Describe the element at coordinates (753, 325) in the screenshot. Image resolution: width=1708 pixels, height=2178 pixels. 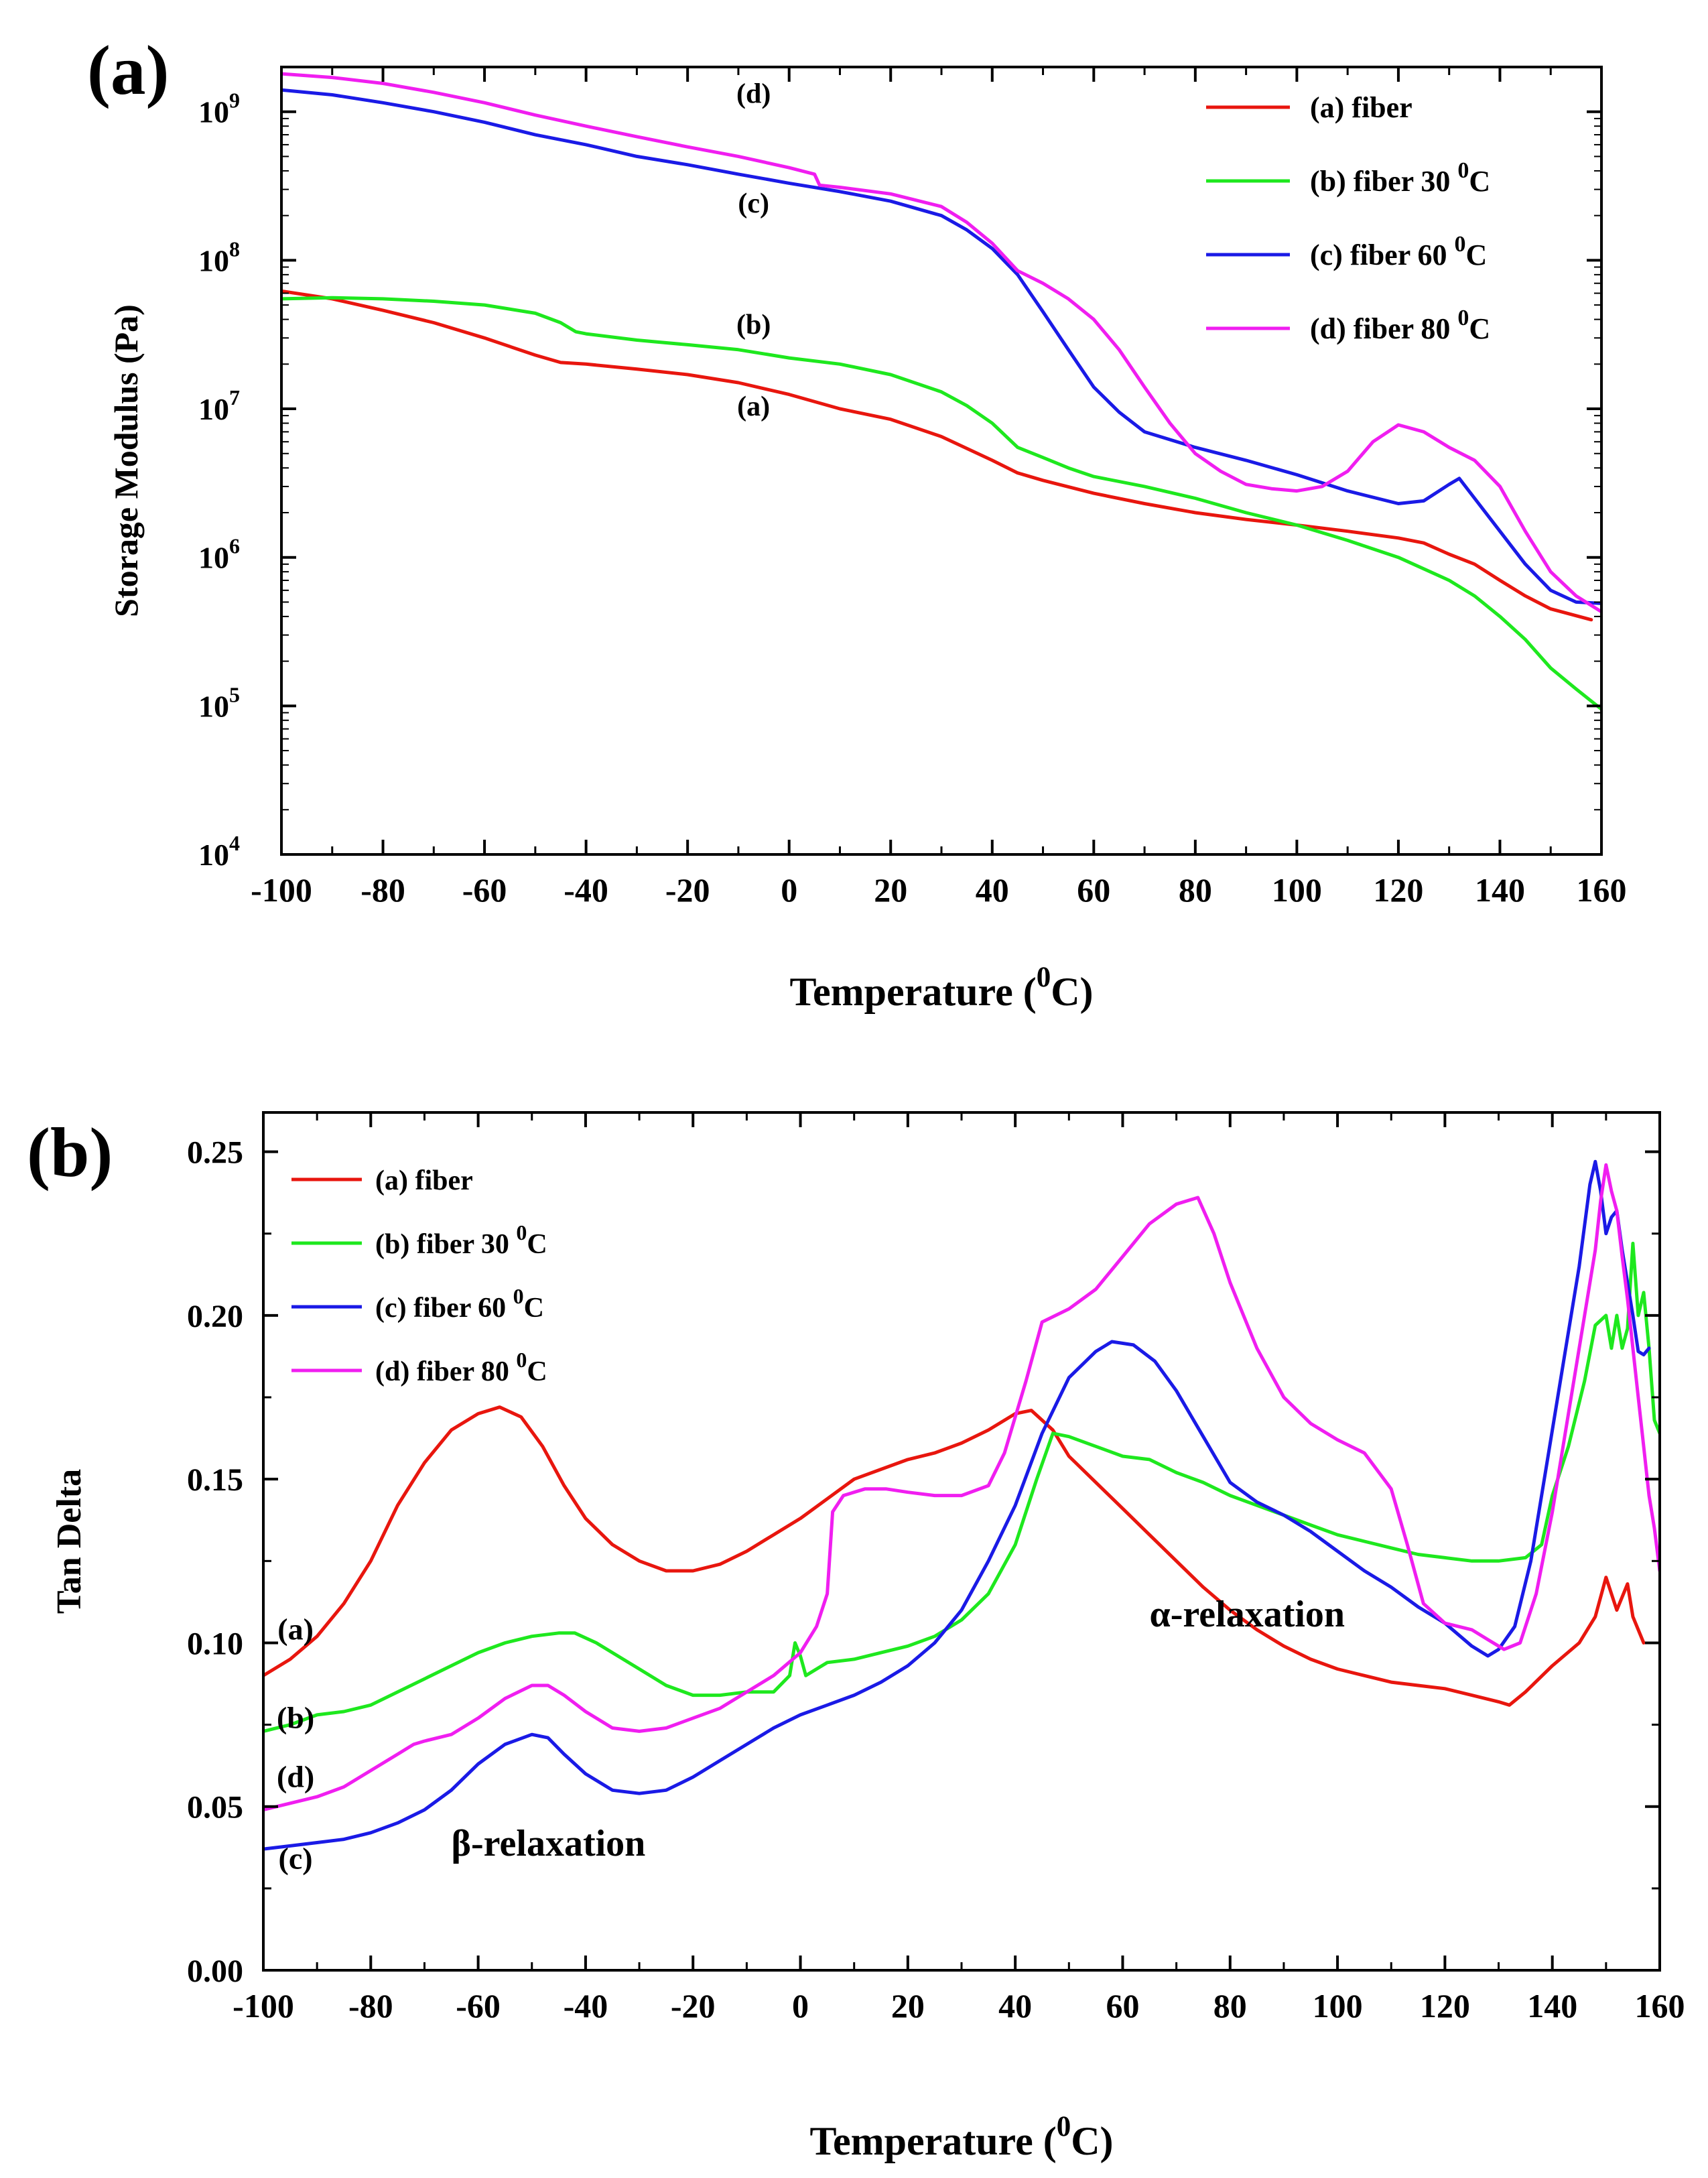
I see `curve-annotation: (b)` at that location.